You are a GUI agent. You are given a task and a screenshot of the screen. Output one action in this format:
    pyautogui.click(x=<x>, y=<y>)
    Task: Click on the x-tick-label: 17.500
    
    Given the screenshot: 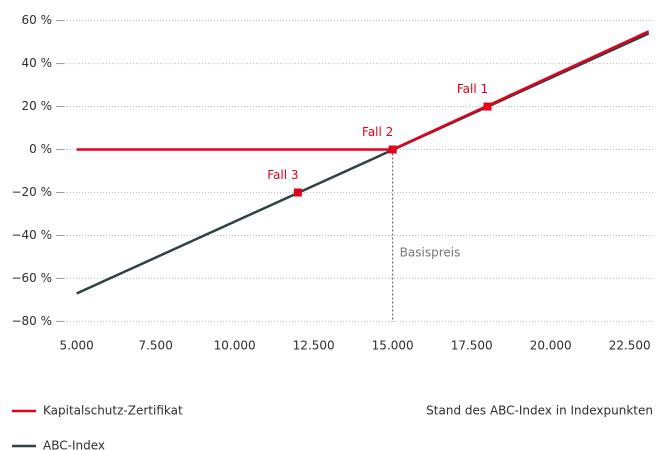 What is the action you would take?
    pyautogui.click(x=472, y=346)
    